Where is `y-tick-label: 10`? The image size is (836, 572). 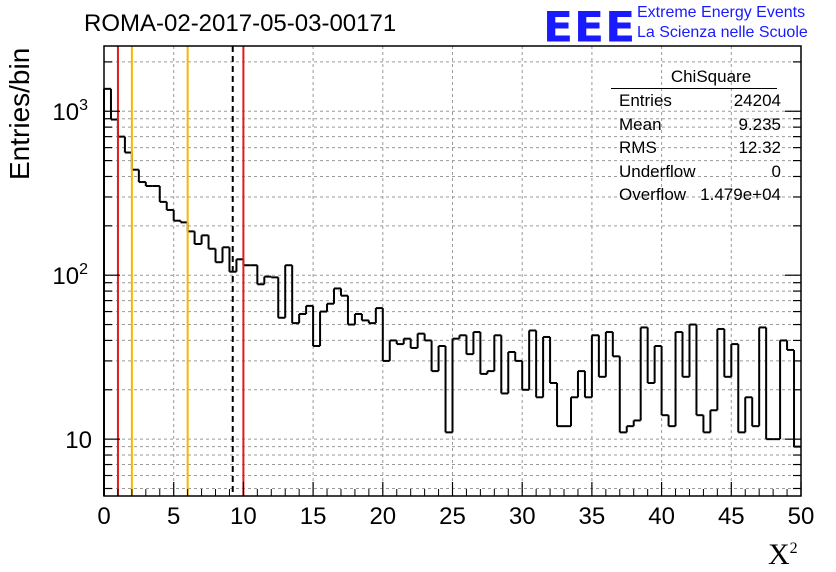
y-tick-label: 10 is located at coordinates (78, 440).